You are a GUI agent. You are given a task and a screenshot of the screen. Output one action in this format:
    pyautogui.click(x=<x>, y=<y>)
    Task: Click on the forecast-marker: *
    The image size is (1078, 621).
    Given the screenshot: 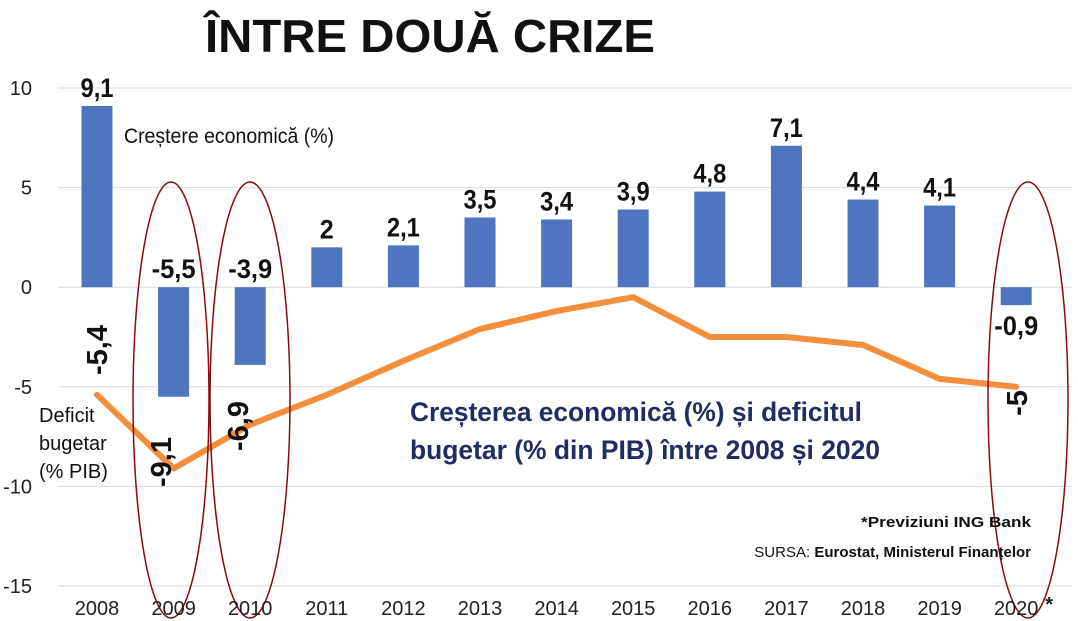 What is the action you would take?
    pyautogui.click(x=1049, y=605)
    